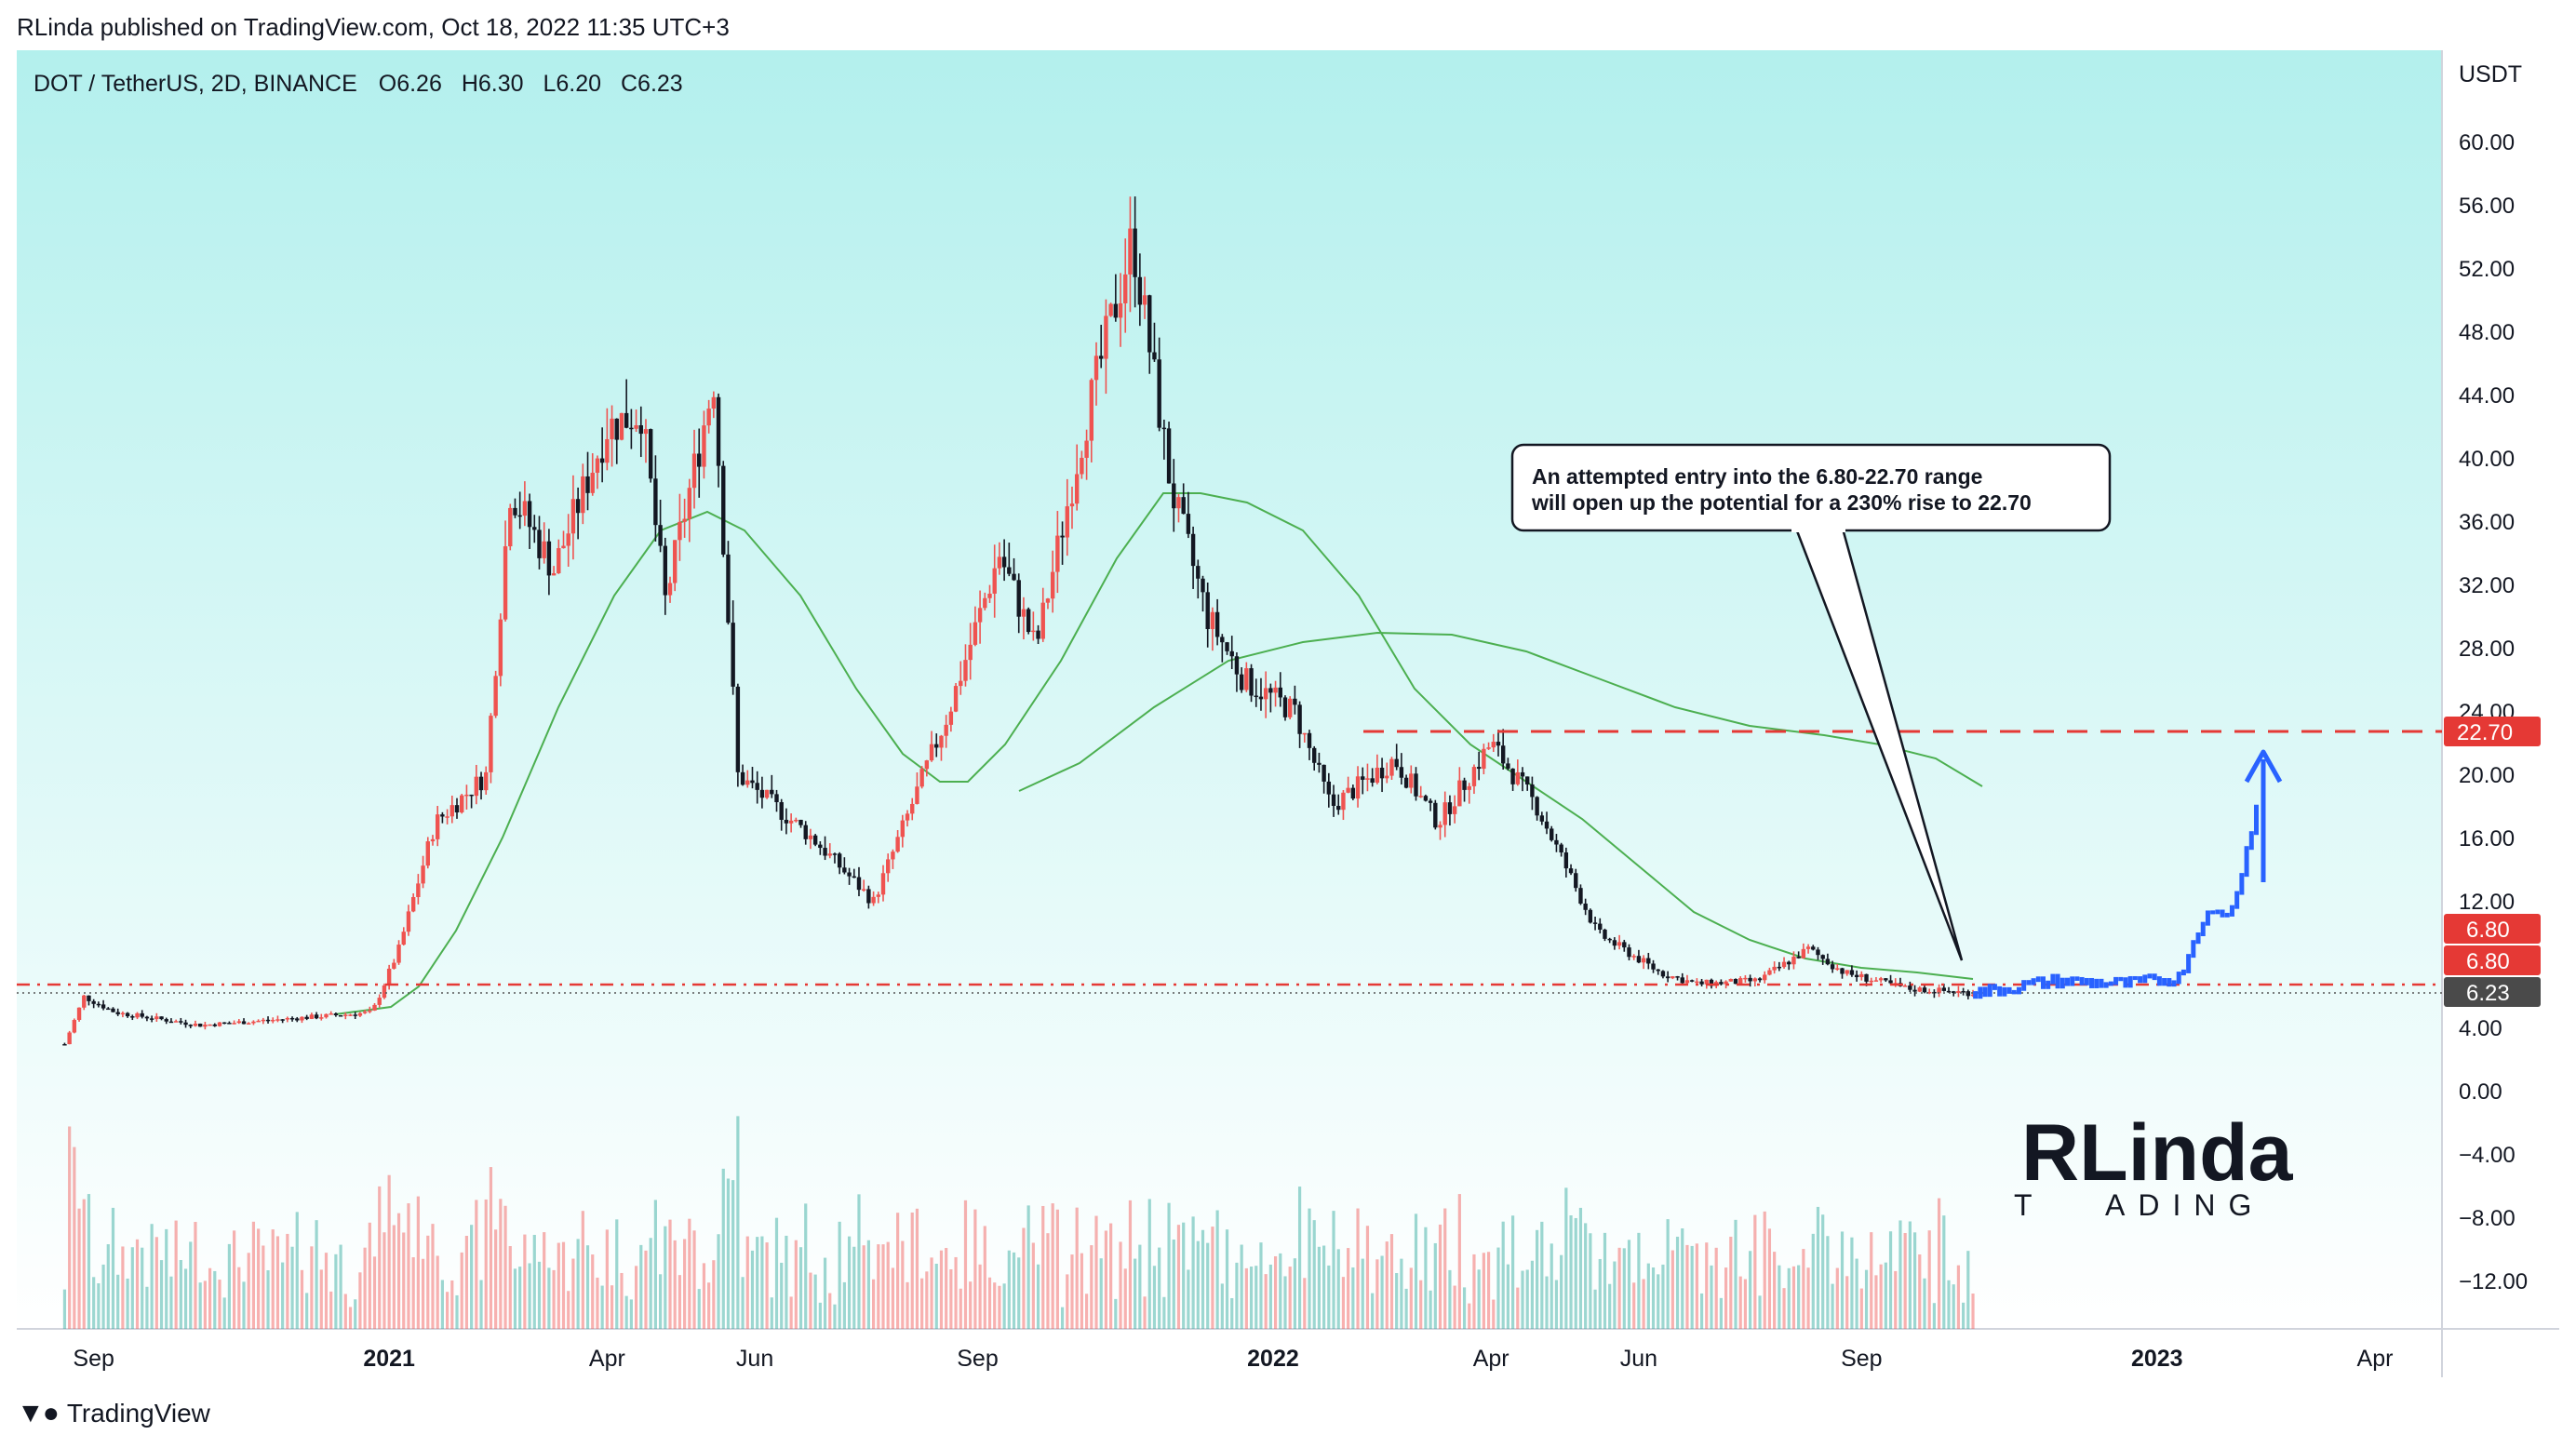  I want to click on price-tick-label: 40.00, so click(2487, 459).